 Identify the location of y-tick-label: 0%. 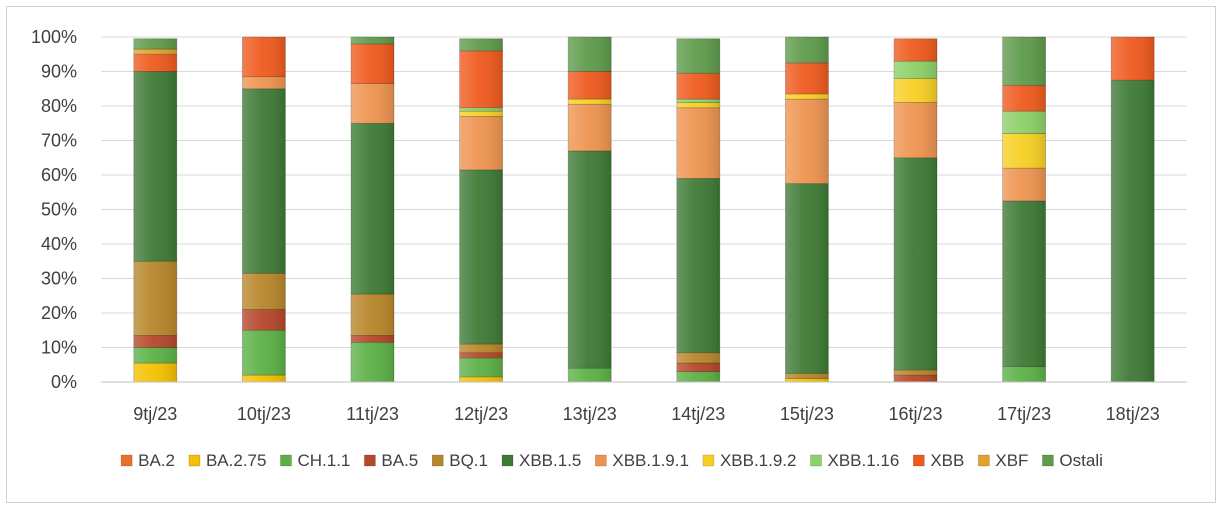
(64, 382).